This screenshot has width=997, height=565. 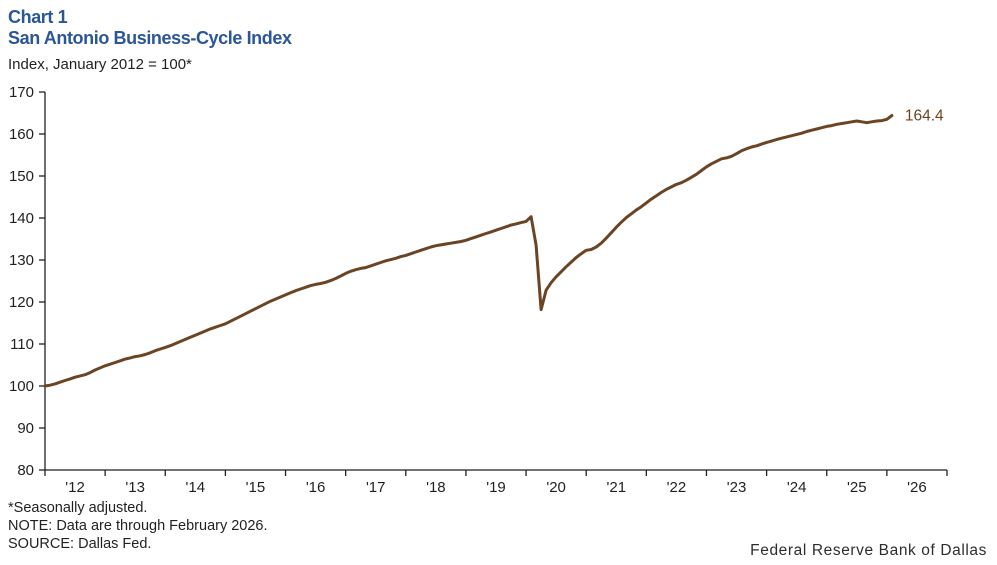 What do you see at coordinates (25, 470) in the screenshot?
I see `y-tick-label: 80` at bounding box center [25, 470].